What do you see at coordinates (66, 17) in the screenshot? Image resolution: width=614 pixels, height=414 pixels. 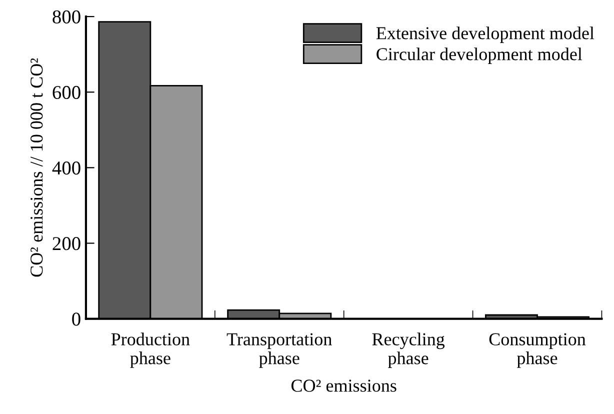 I see `y-tick-label: 800` at bounding box center [66, 17].